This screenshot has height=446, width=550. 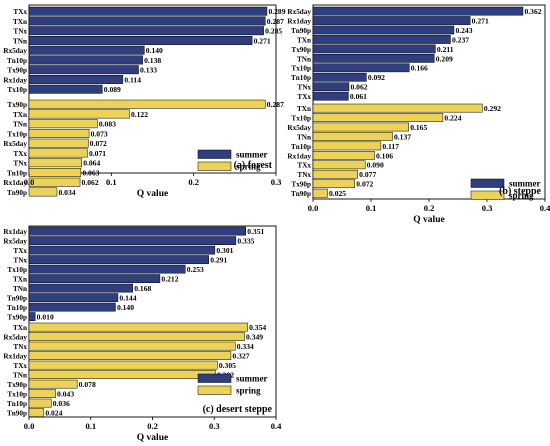 I want to click on data-label: 0.291, so click(x=218, y=260).